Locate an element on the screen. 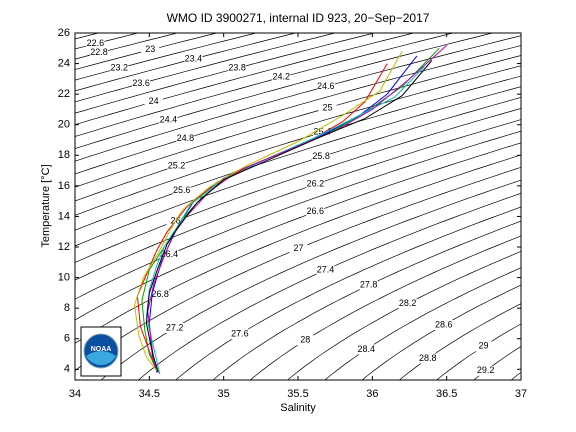 The width and height of the screenshot is (576, 432). y-tick-label: 18 is located at coordinates (64, 155).